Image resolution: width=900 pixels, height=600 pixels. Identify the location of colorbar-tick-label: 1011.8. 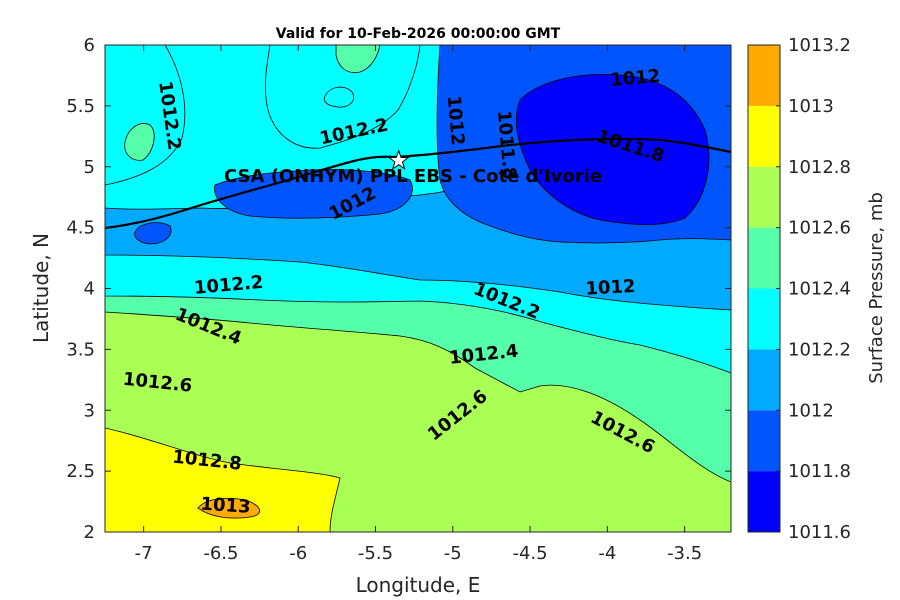
(819, 471).